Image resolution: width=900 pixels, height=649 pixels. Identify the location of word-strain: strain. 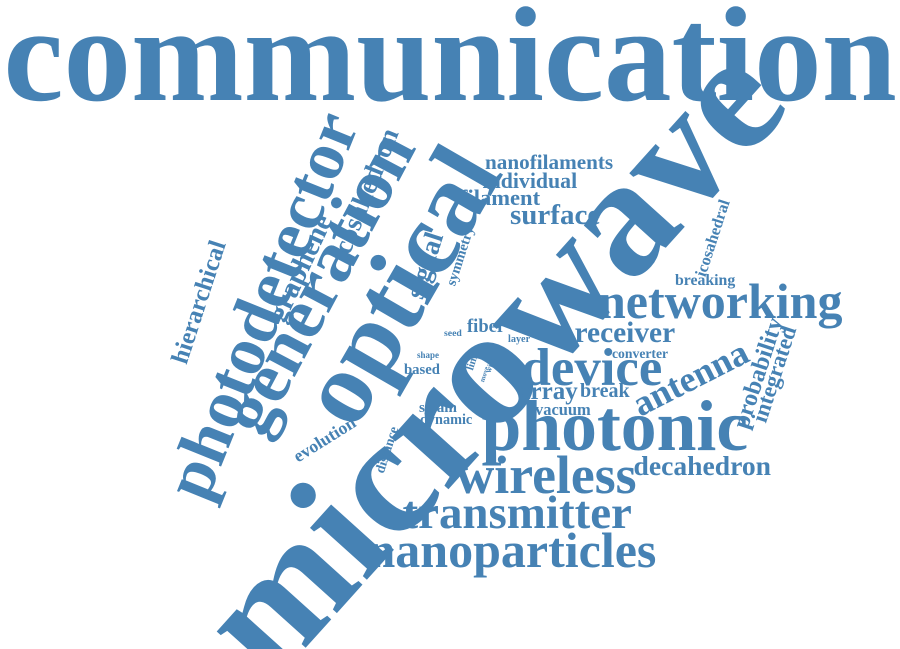
(438, 407).